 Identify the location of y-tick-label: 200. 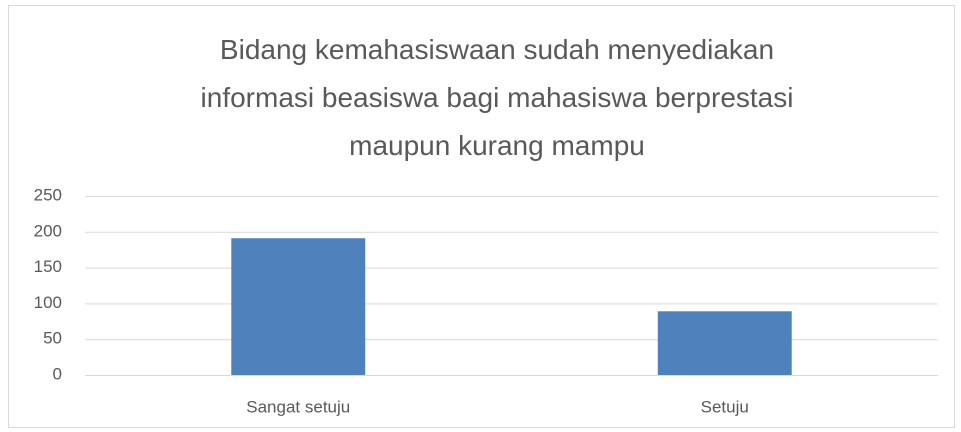
(48, 230).